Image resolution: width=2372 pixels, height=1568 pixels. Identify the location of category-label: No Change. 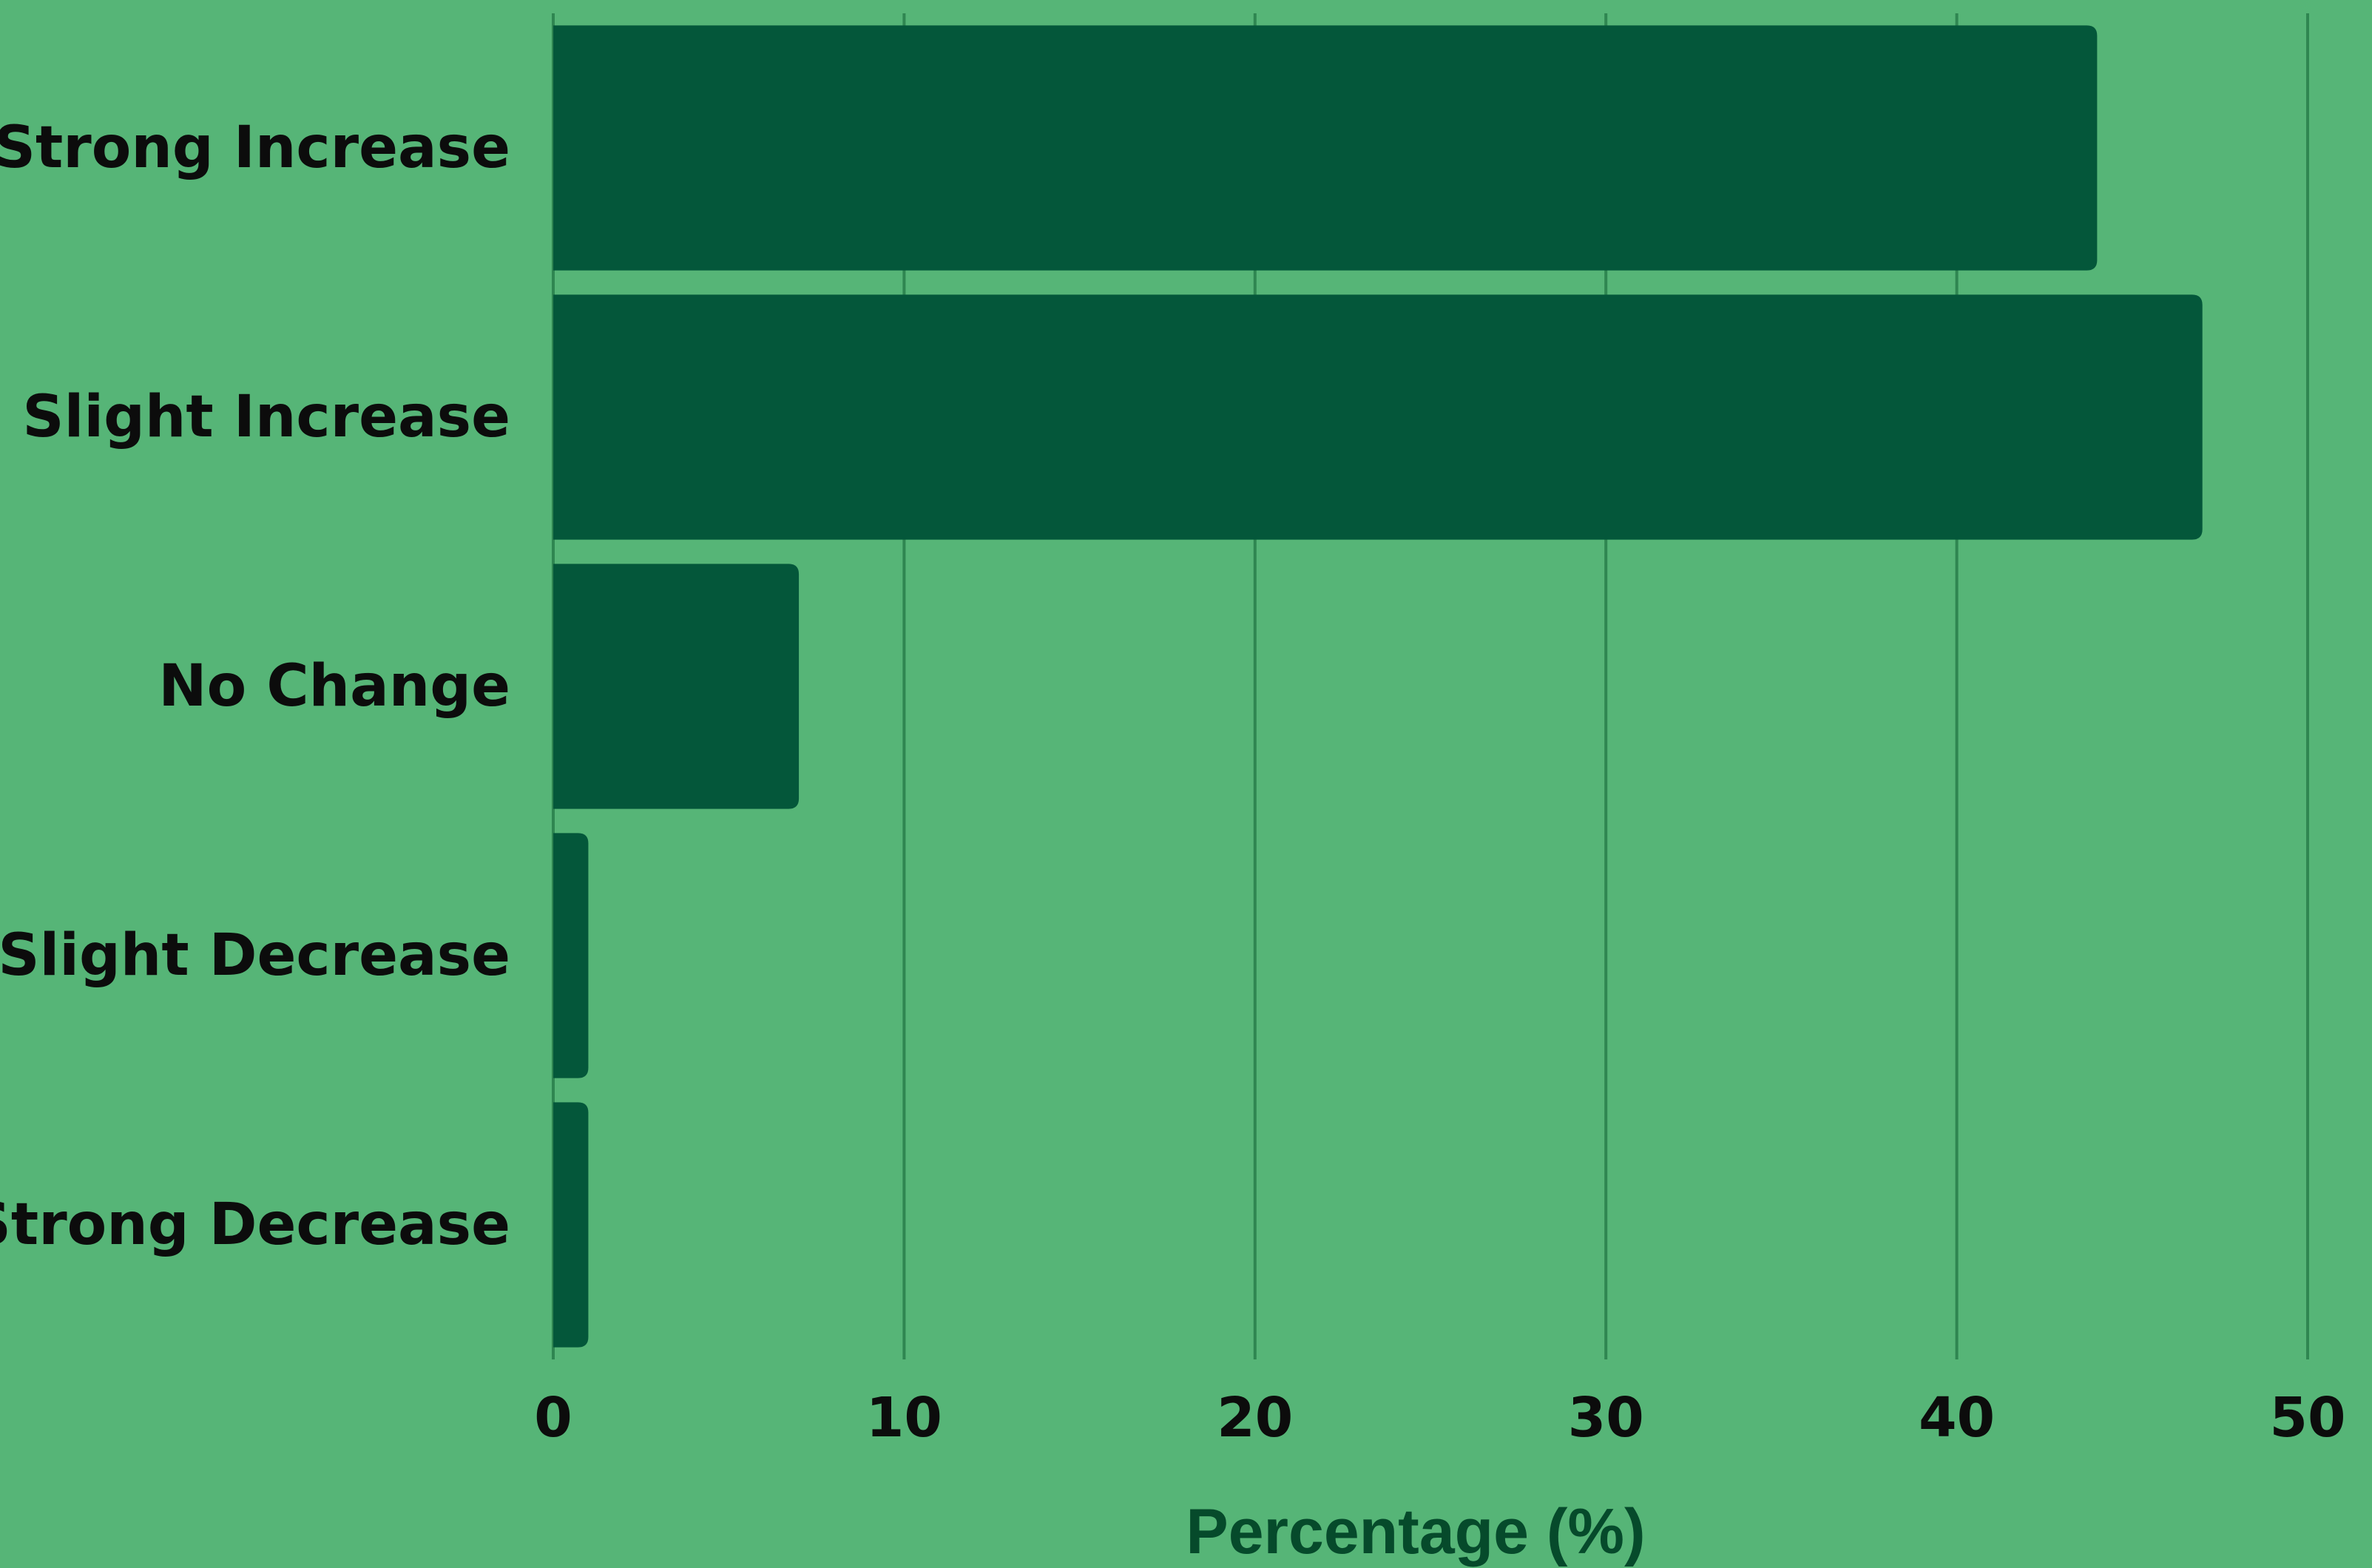
(334, 686).